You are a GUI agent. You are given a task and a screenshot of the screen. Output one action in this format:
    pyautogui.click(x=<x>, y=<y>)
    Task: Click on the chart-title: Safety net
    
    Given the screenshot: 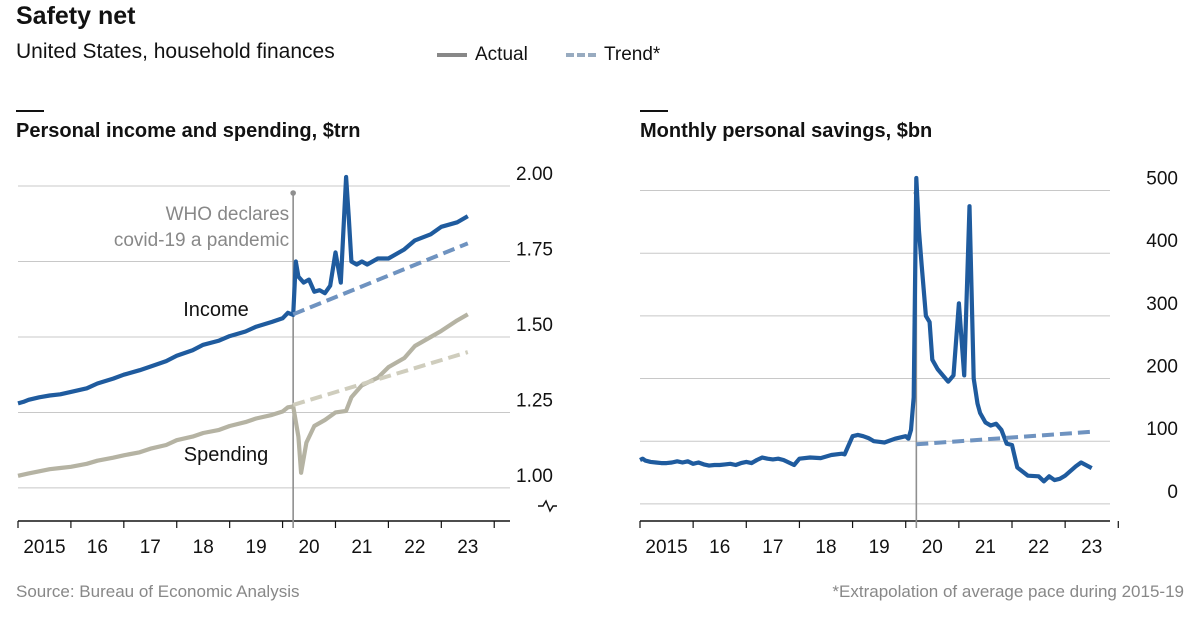 What is the action you would take?
    pyautogui.click(x=76, y=16)
    